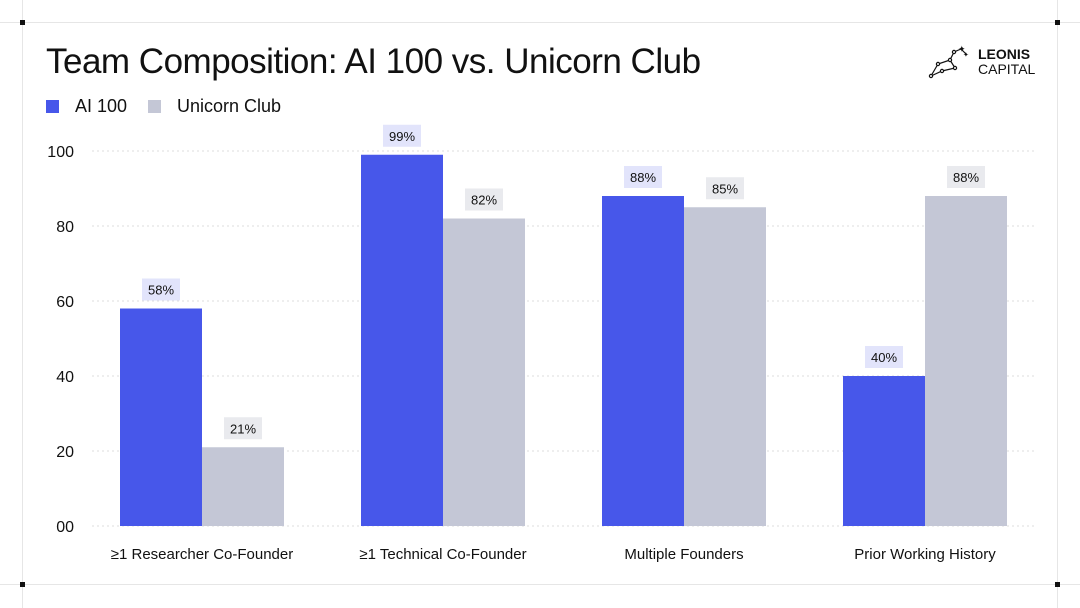  What do you see at coordinates (540, 584) in the screenshot?
I see `frame-line-bottom` at bounding box center [540, 584].